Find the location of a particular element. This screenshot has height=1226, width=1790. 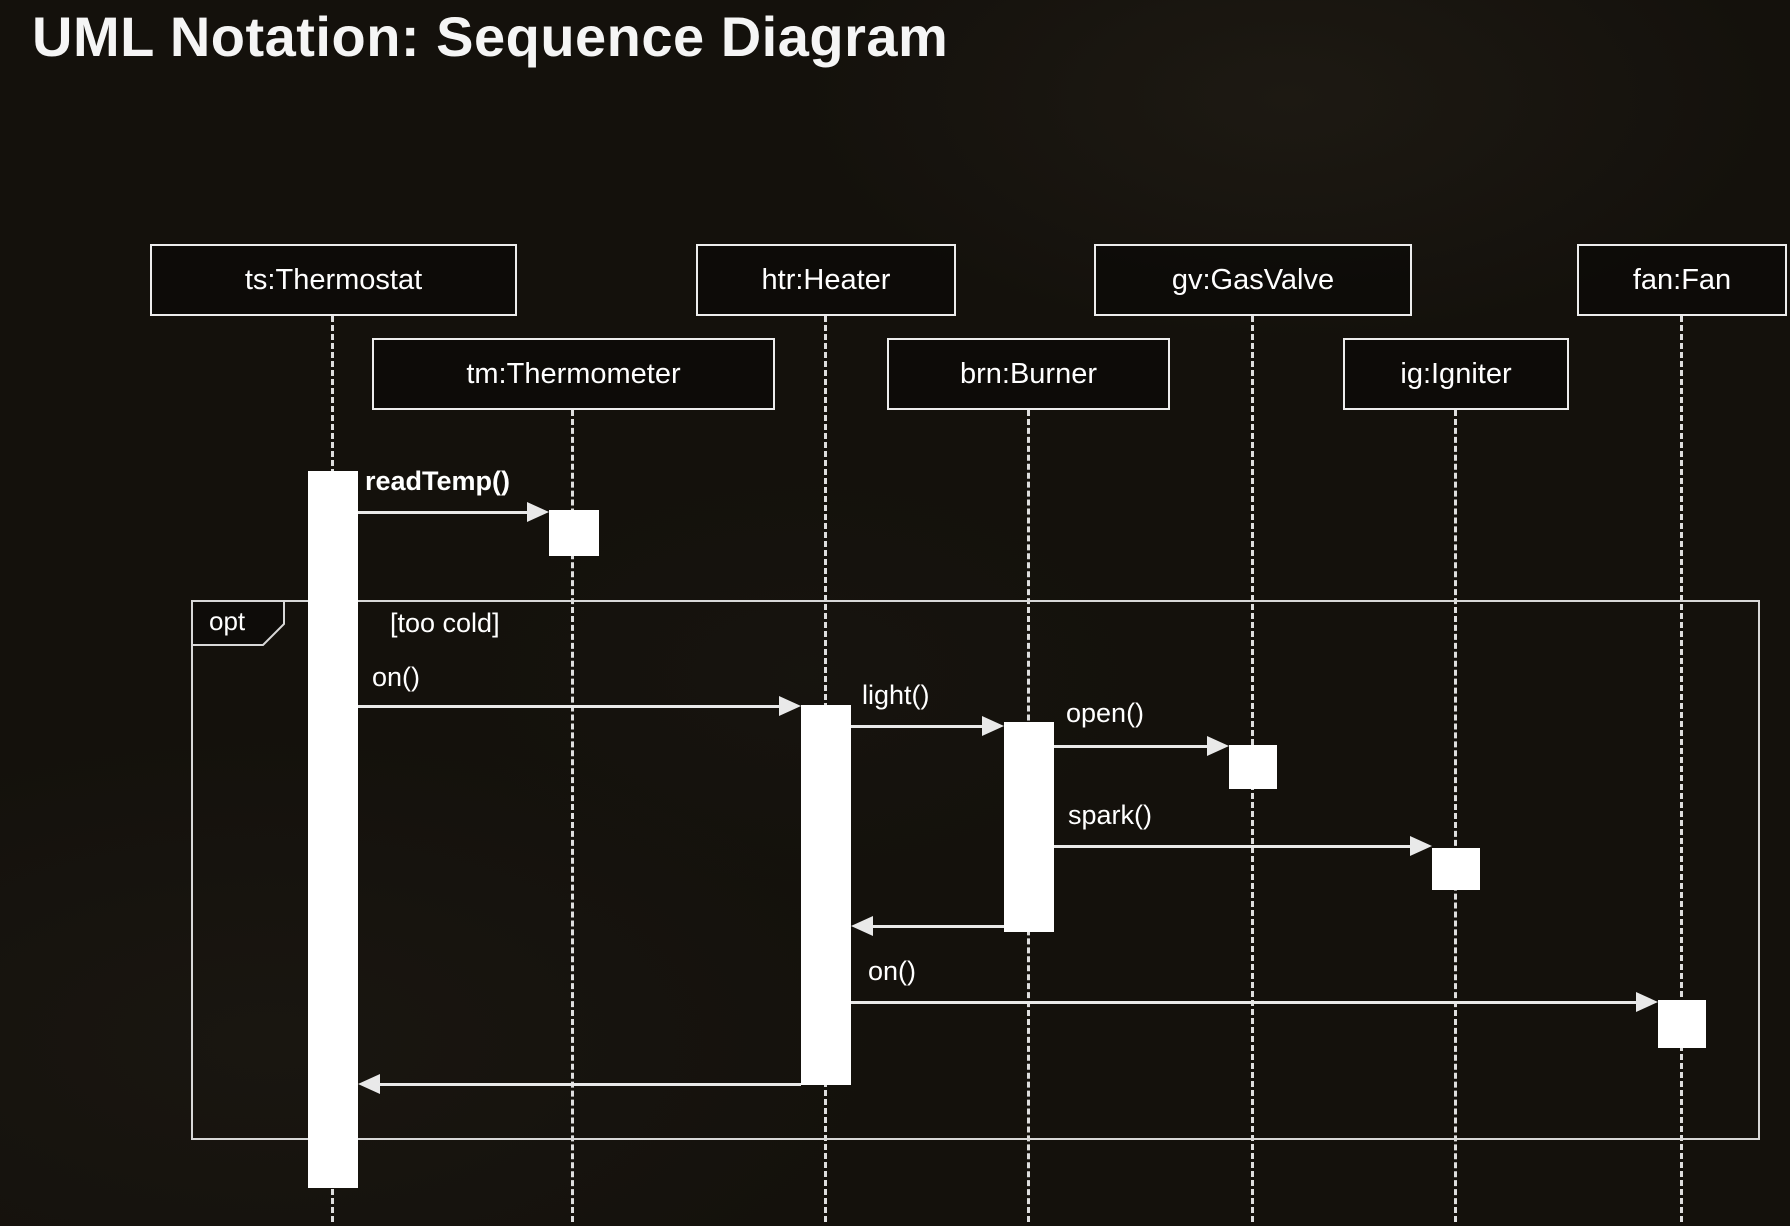

lifeline-ig is located at coordinates (1455, 816).